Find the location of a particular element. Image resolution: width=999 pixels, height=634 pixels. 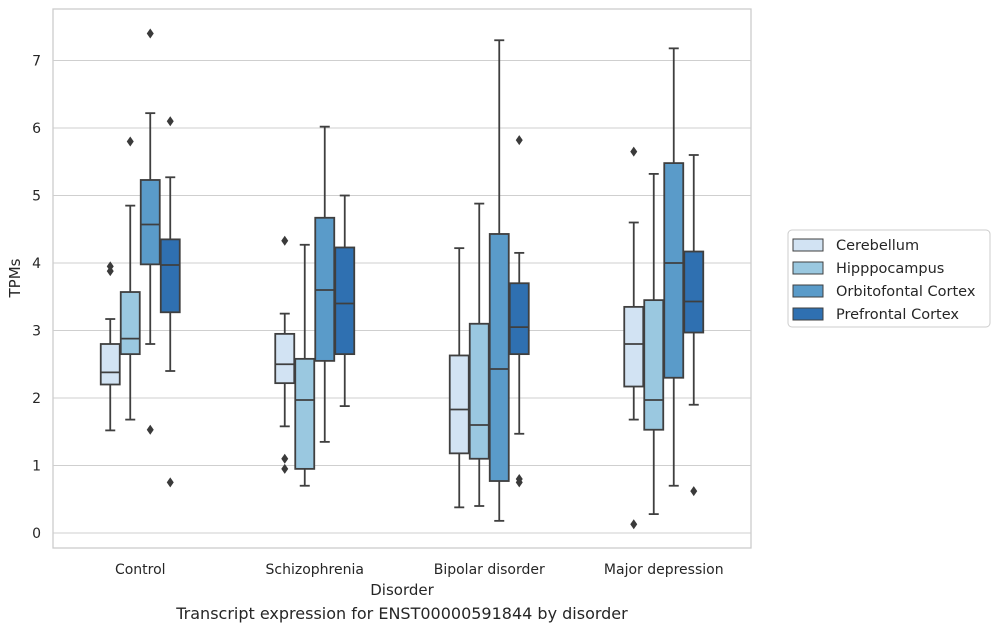

x-tick-label: Bipolar disorder is located at coordinates (489, 570).